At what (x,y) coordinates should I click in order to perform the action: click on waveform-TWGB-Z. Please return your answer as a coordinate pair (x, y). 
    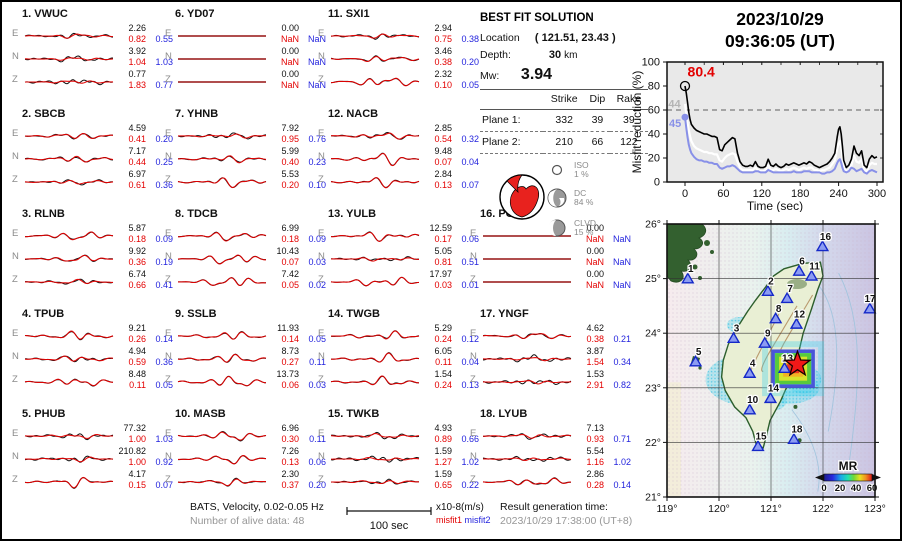
    Looking at the image, I should click on (375, 380).